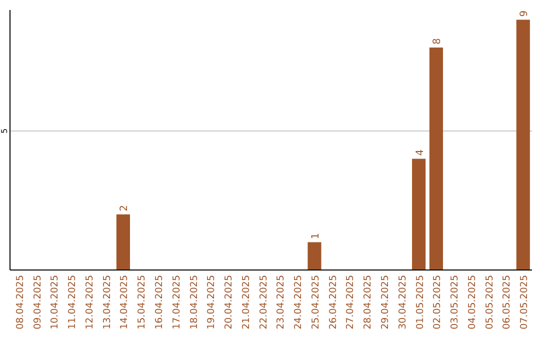  I want to click on x-tick-label: 23.04.2025, so click(281, 302).